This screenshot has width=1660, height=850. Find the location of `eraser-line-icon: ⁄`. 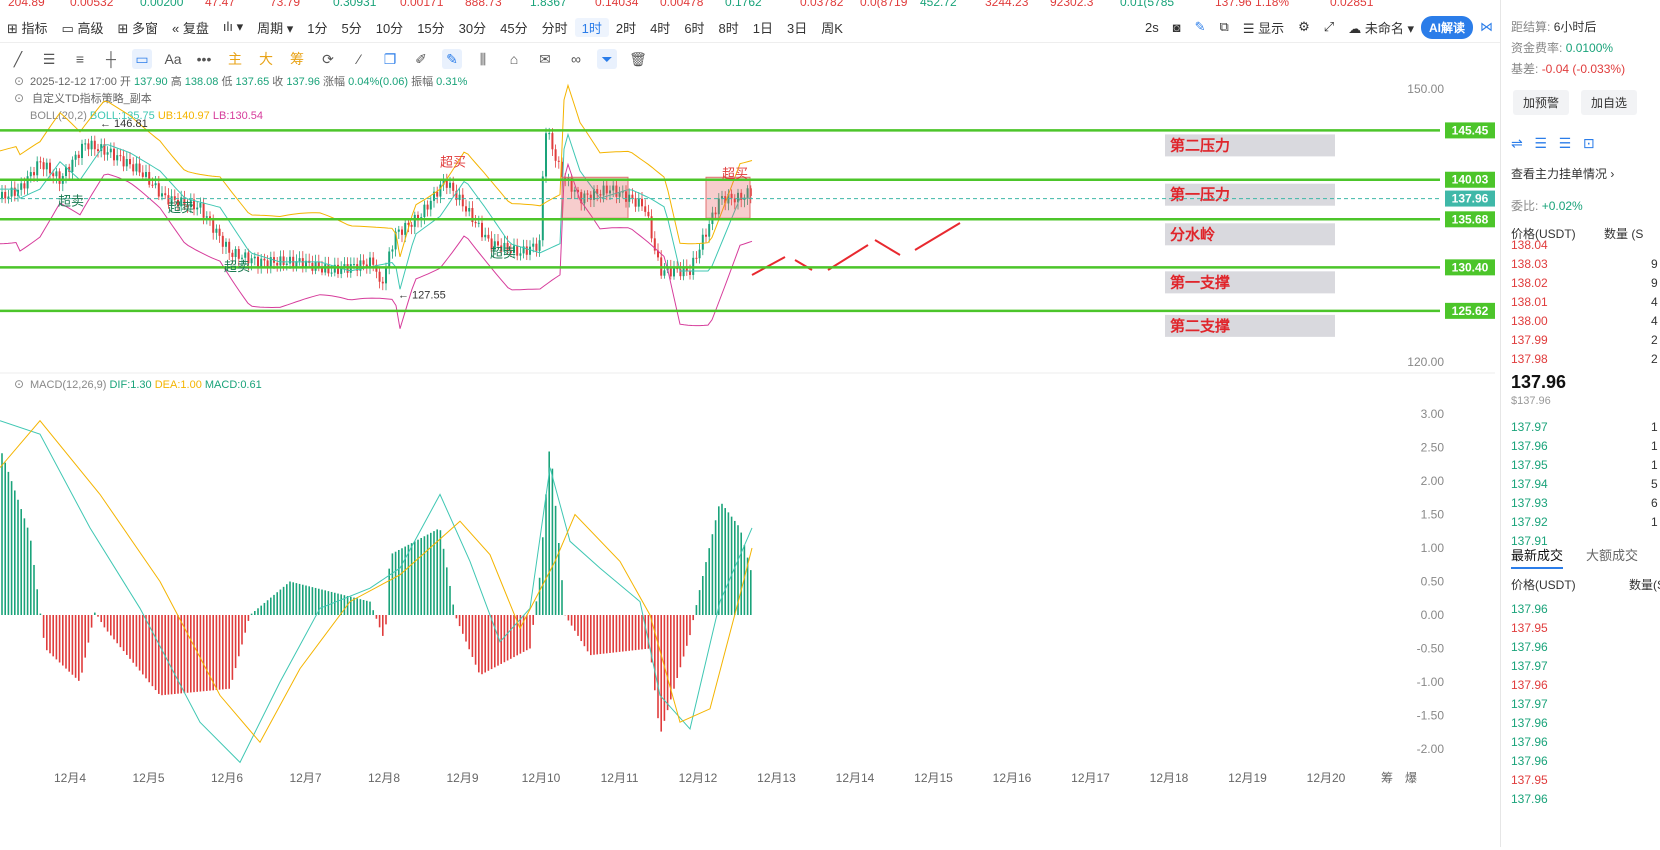

eraser-line-icon: ⁄ is located at coordinates (359, 59).